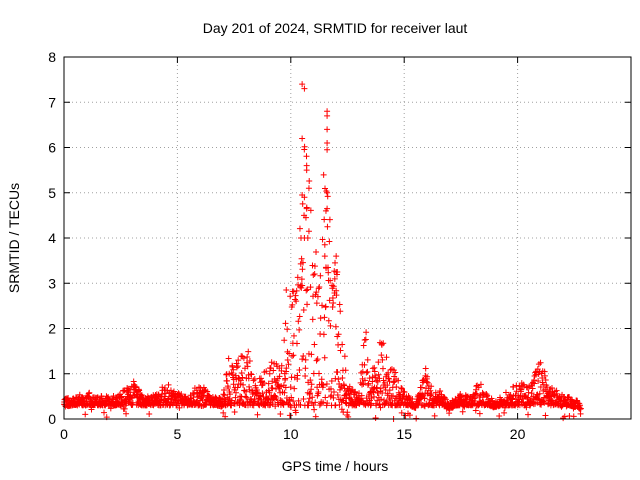 The height and width of the screenshot is (480, 640). What do you see at coordinates (52, 57) in the screenshot?
I see `y-tick-label: 8` at bounding box center [52, 57].